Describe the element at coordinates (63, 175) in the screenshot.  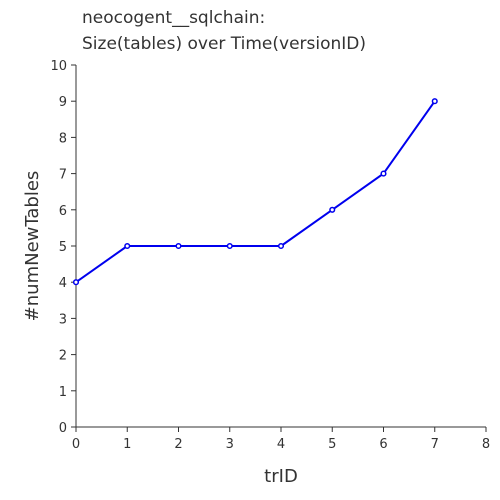
I see `y-tick-label: 7` at that location.